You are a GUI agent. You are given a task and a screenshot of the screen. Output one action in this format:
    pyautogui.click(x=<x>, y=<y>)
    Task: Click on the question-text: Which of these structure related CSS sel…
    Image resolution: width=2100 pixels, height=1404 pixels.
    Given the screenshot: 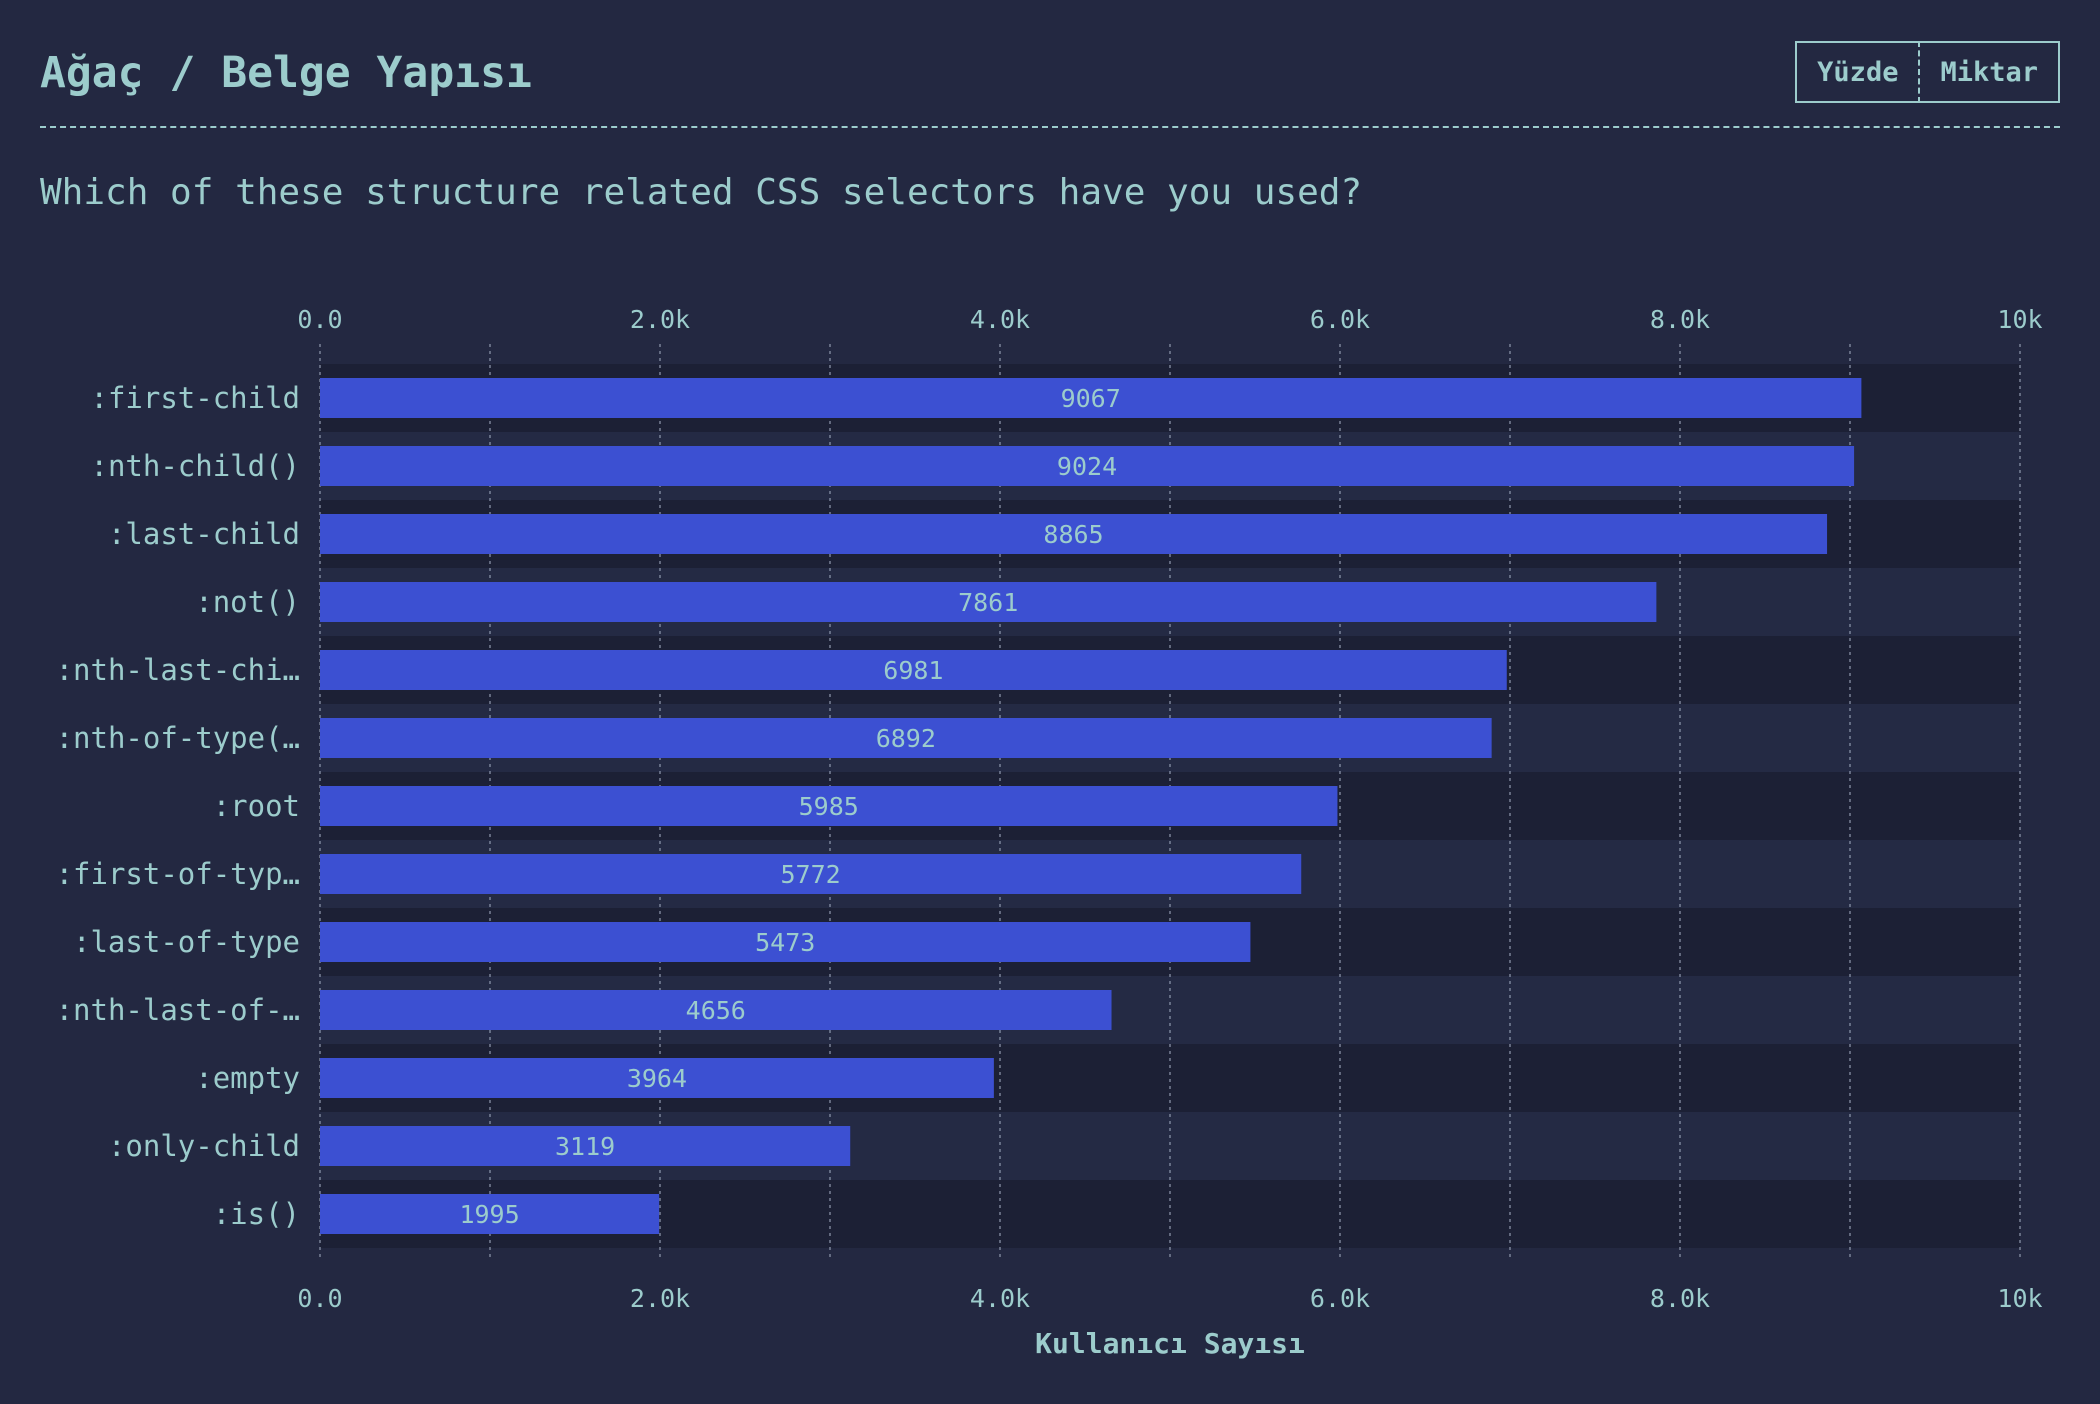 What is the action you would take?
    pyautogui.click(x=701, y=192)
    